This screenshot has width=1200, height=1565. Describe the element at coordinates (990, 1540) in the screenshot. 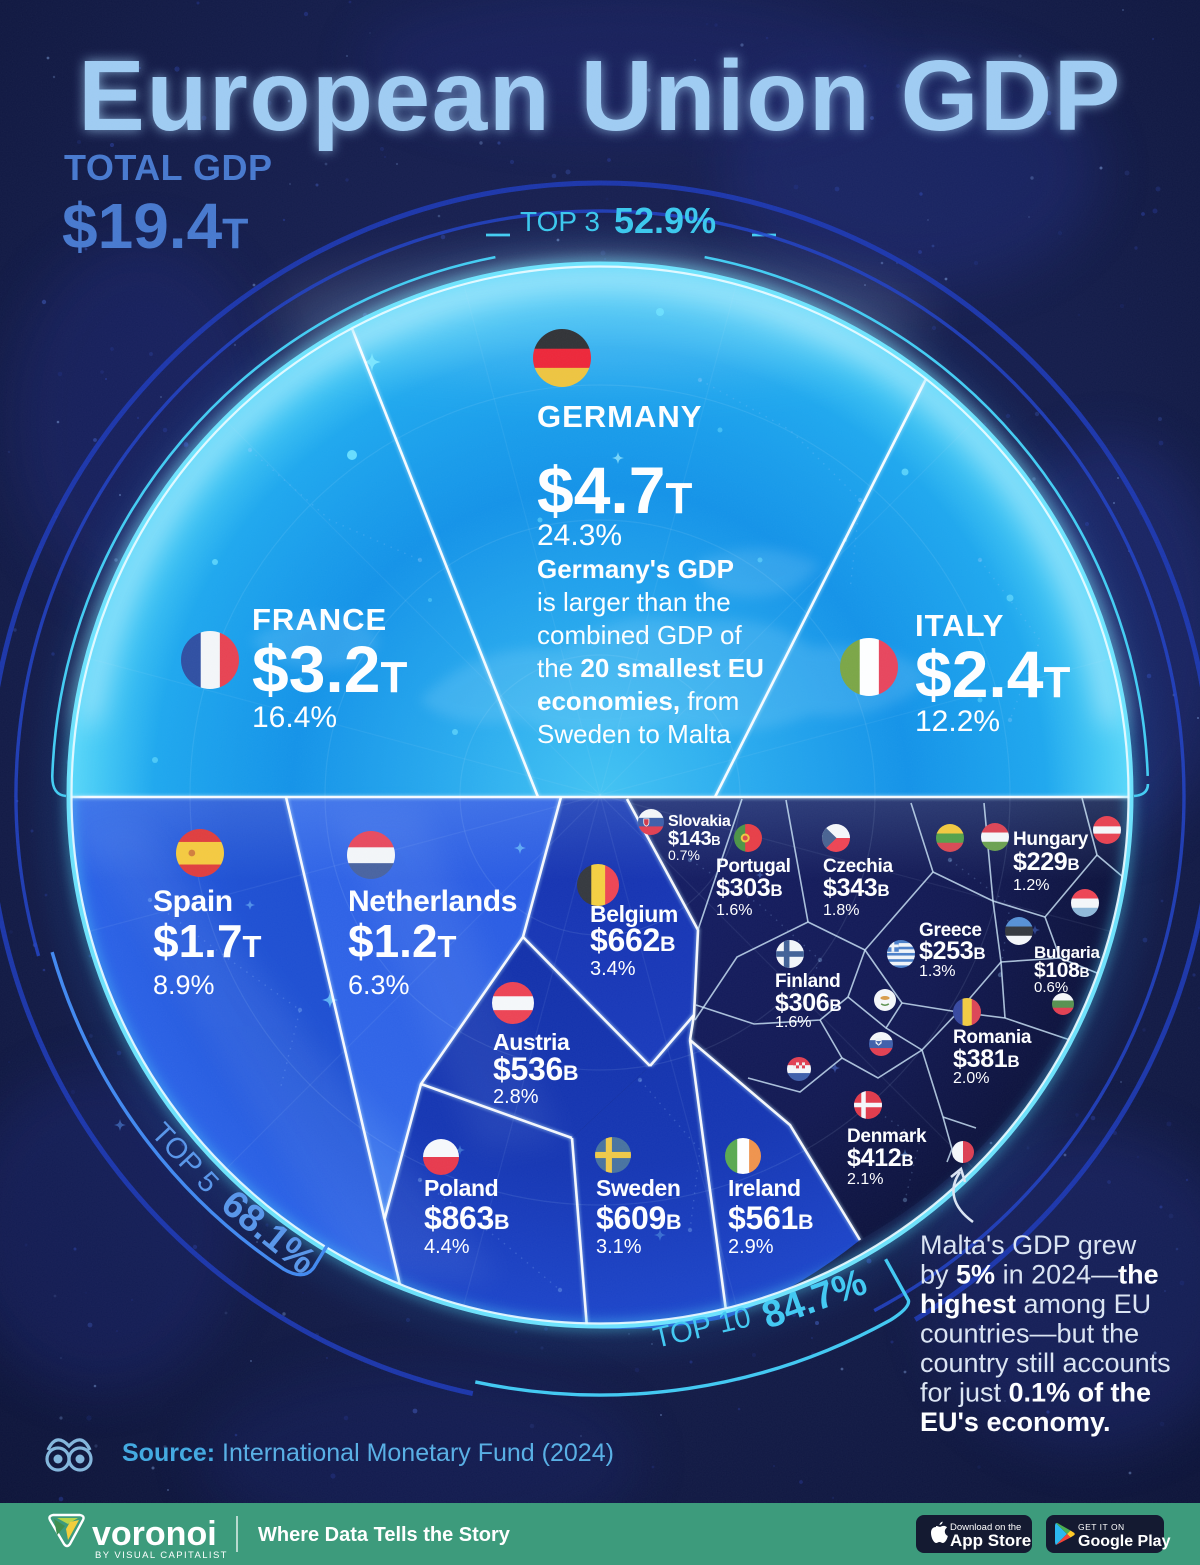

I see `svg-text: App Store` at that location.